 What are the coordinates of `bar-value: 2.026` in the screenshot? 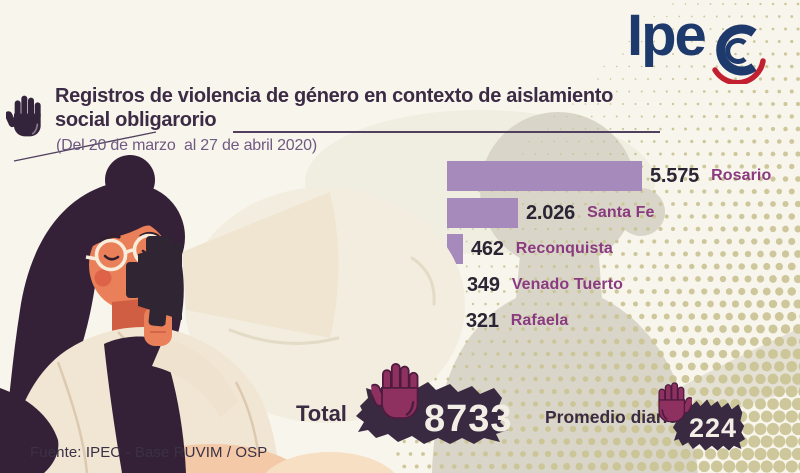 It's located at (551, 212).